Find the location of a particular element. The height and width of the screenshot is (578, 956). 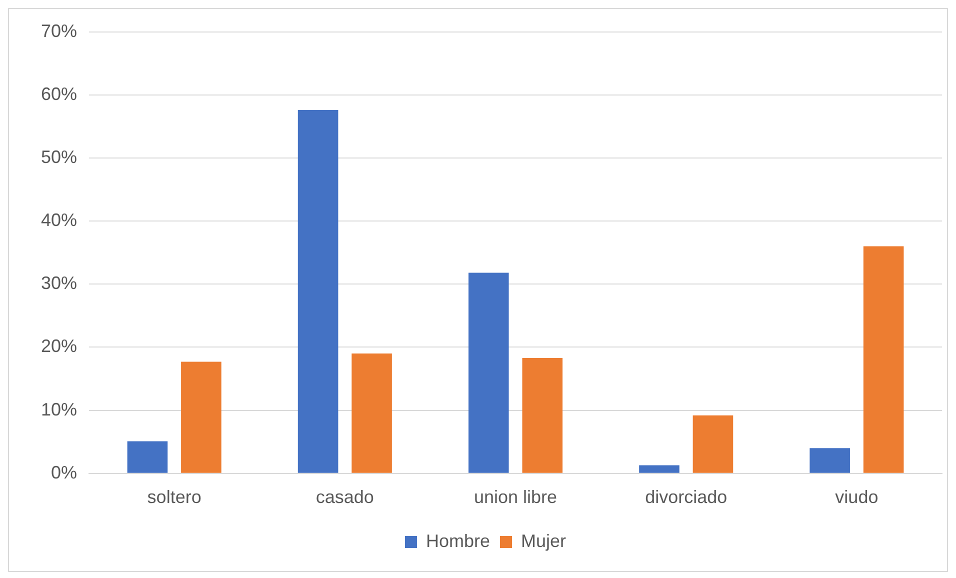

y-tick-label: 0% is located at coordinates (64, 472).